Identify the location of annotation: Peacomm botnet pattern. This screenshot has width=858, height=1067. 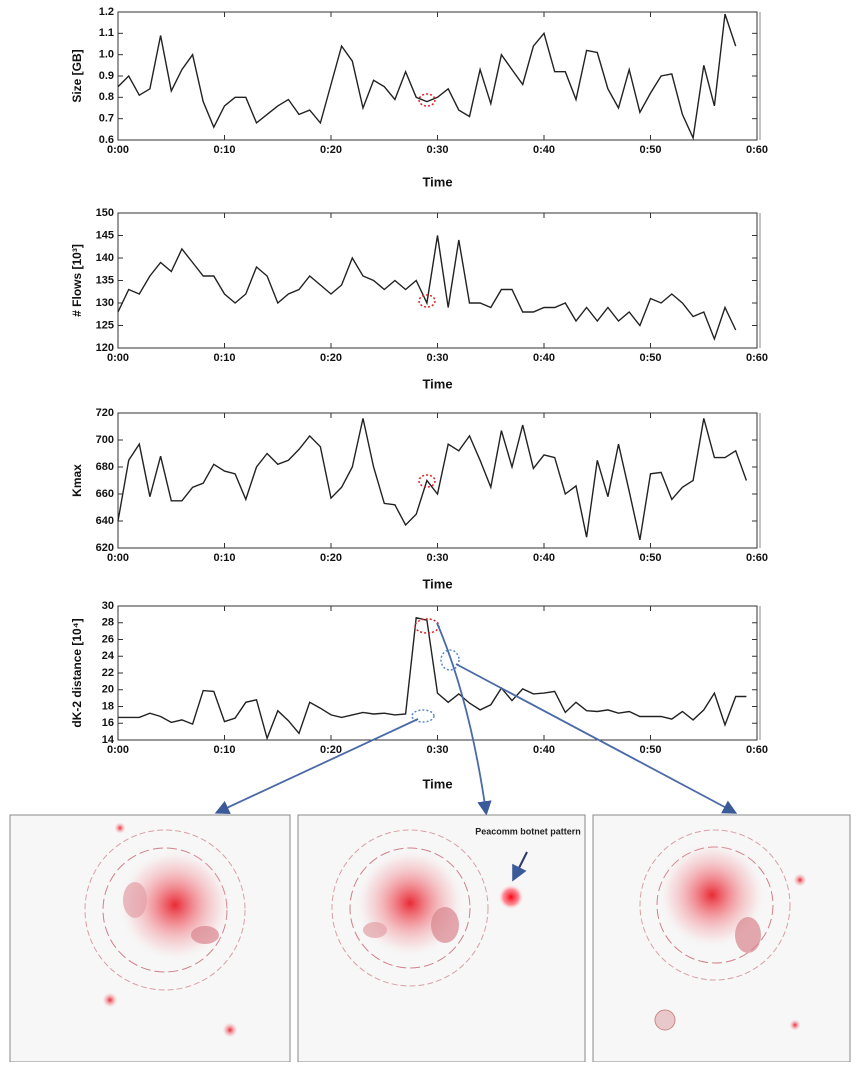
(528, 831).